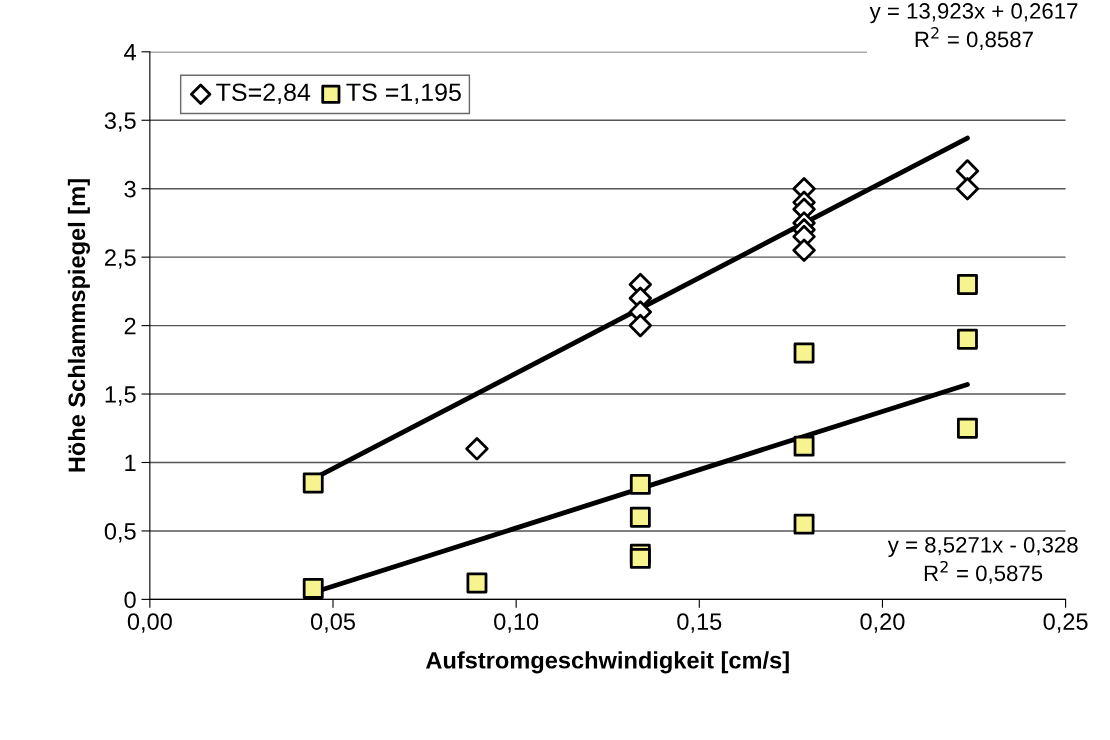 The image size is (1110, 740). Describe the element at coordinates (263, 94) in the screenshot. I see `legend-label: TS=2,84` at that location.